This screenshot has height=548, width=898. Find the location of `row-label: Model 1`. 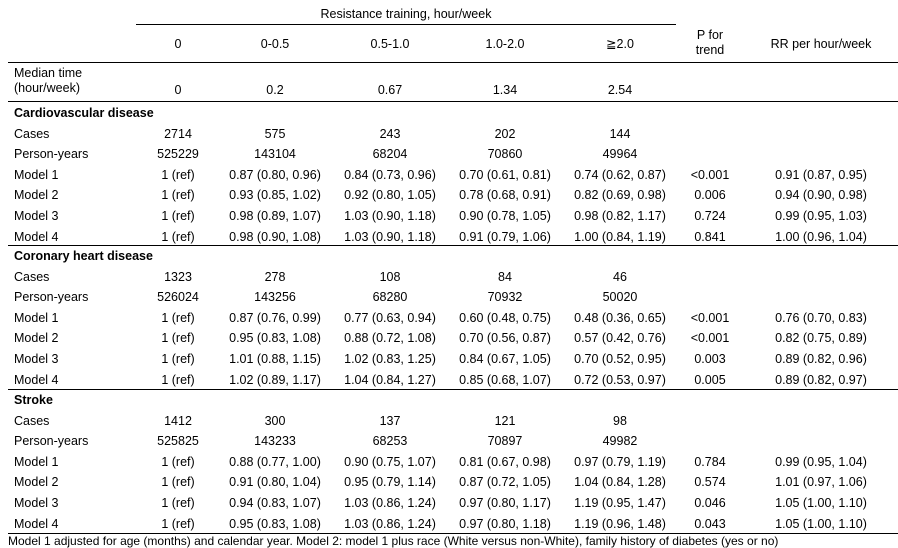

row-label: Model 1 is located at coordinates (36, 461).